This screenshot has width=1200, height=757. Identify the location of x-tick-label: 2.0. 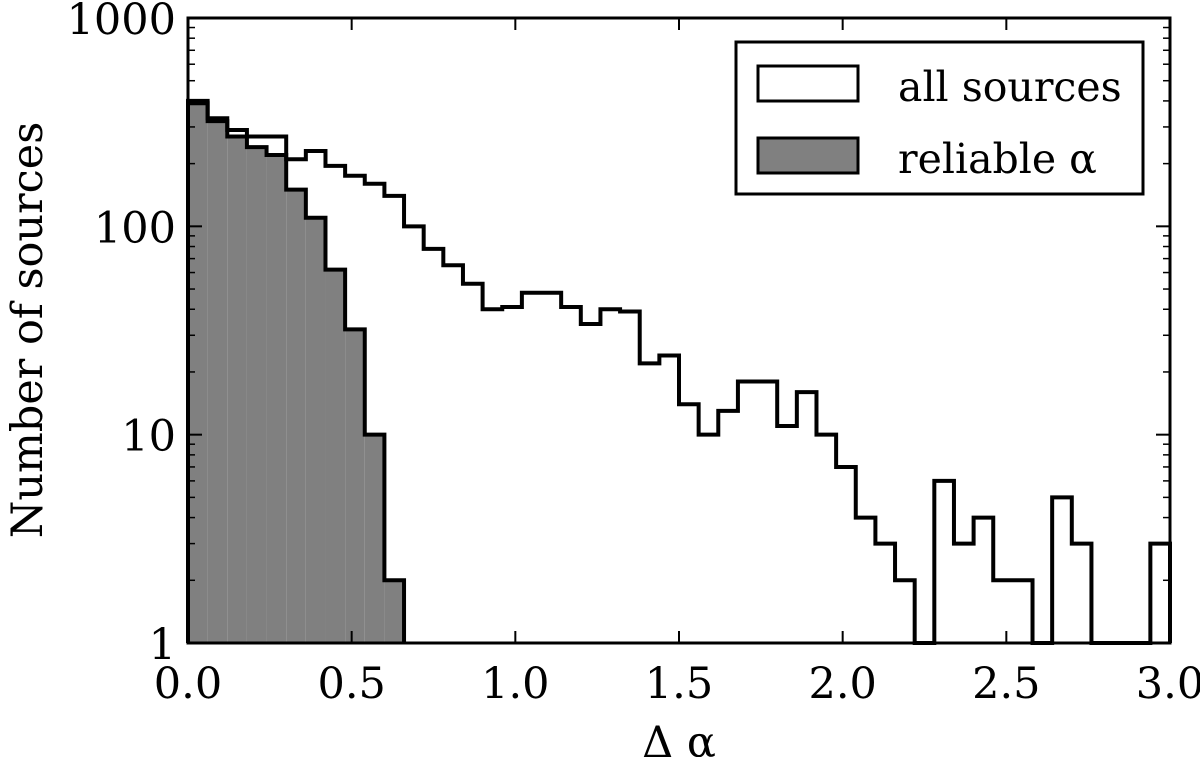
(842, 684).